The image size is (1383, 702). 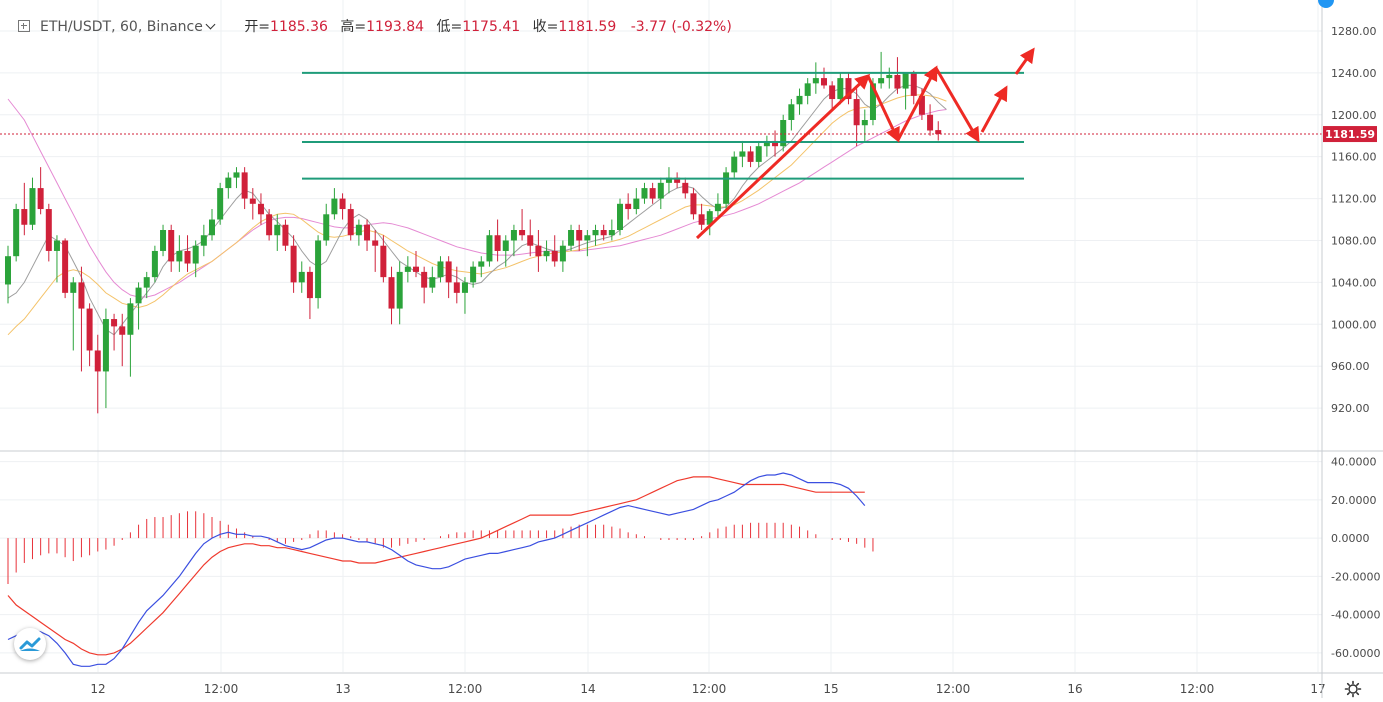 What do you see at coordinates (1355, 576) in the screenshot?
I see `macd-tick-label: -20.0000` at bounding box center [1355, 576].